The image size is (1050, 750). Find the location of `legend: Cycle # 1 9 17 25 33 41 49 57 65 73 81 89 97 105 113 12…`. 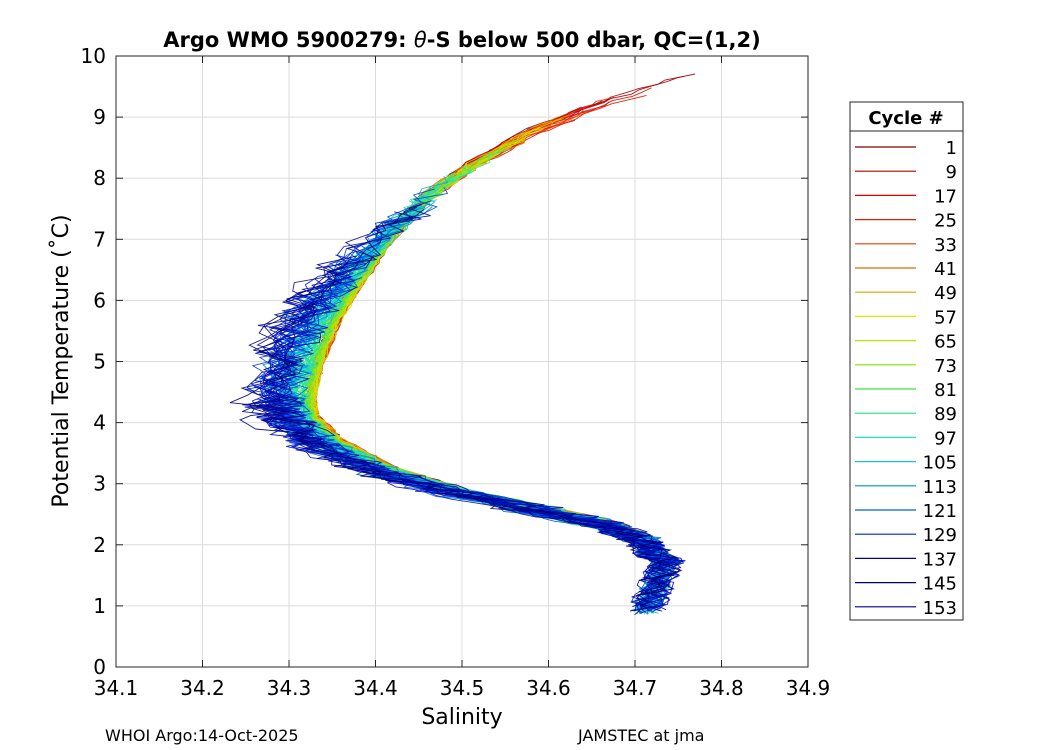

legend: Cycle # 1 9 17 25 33 41 49 57 65 73 81 89 97 105 113 12… is located at coordinates (906, 361).